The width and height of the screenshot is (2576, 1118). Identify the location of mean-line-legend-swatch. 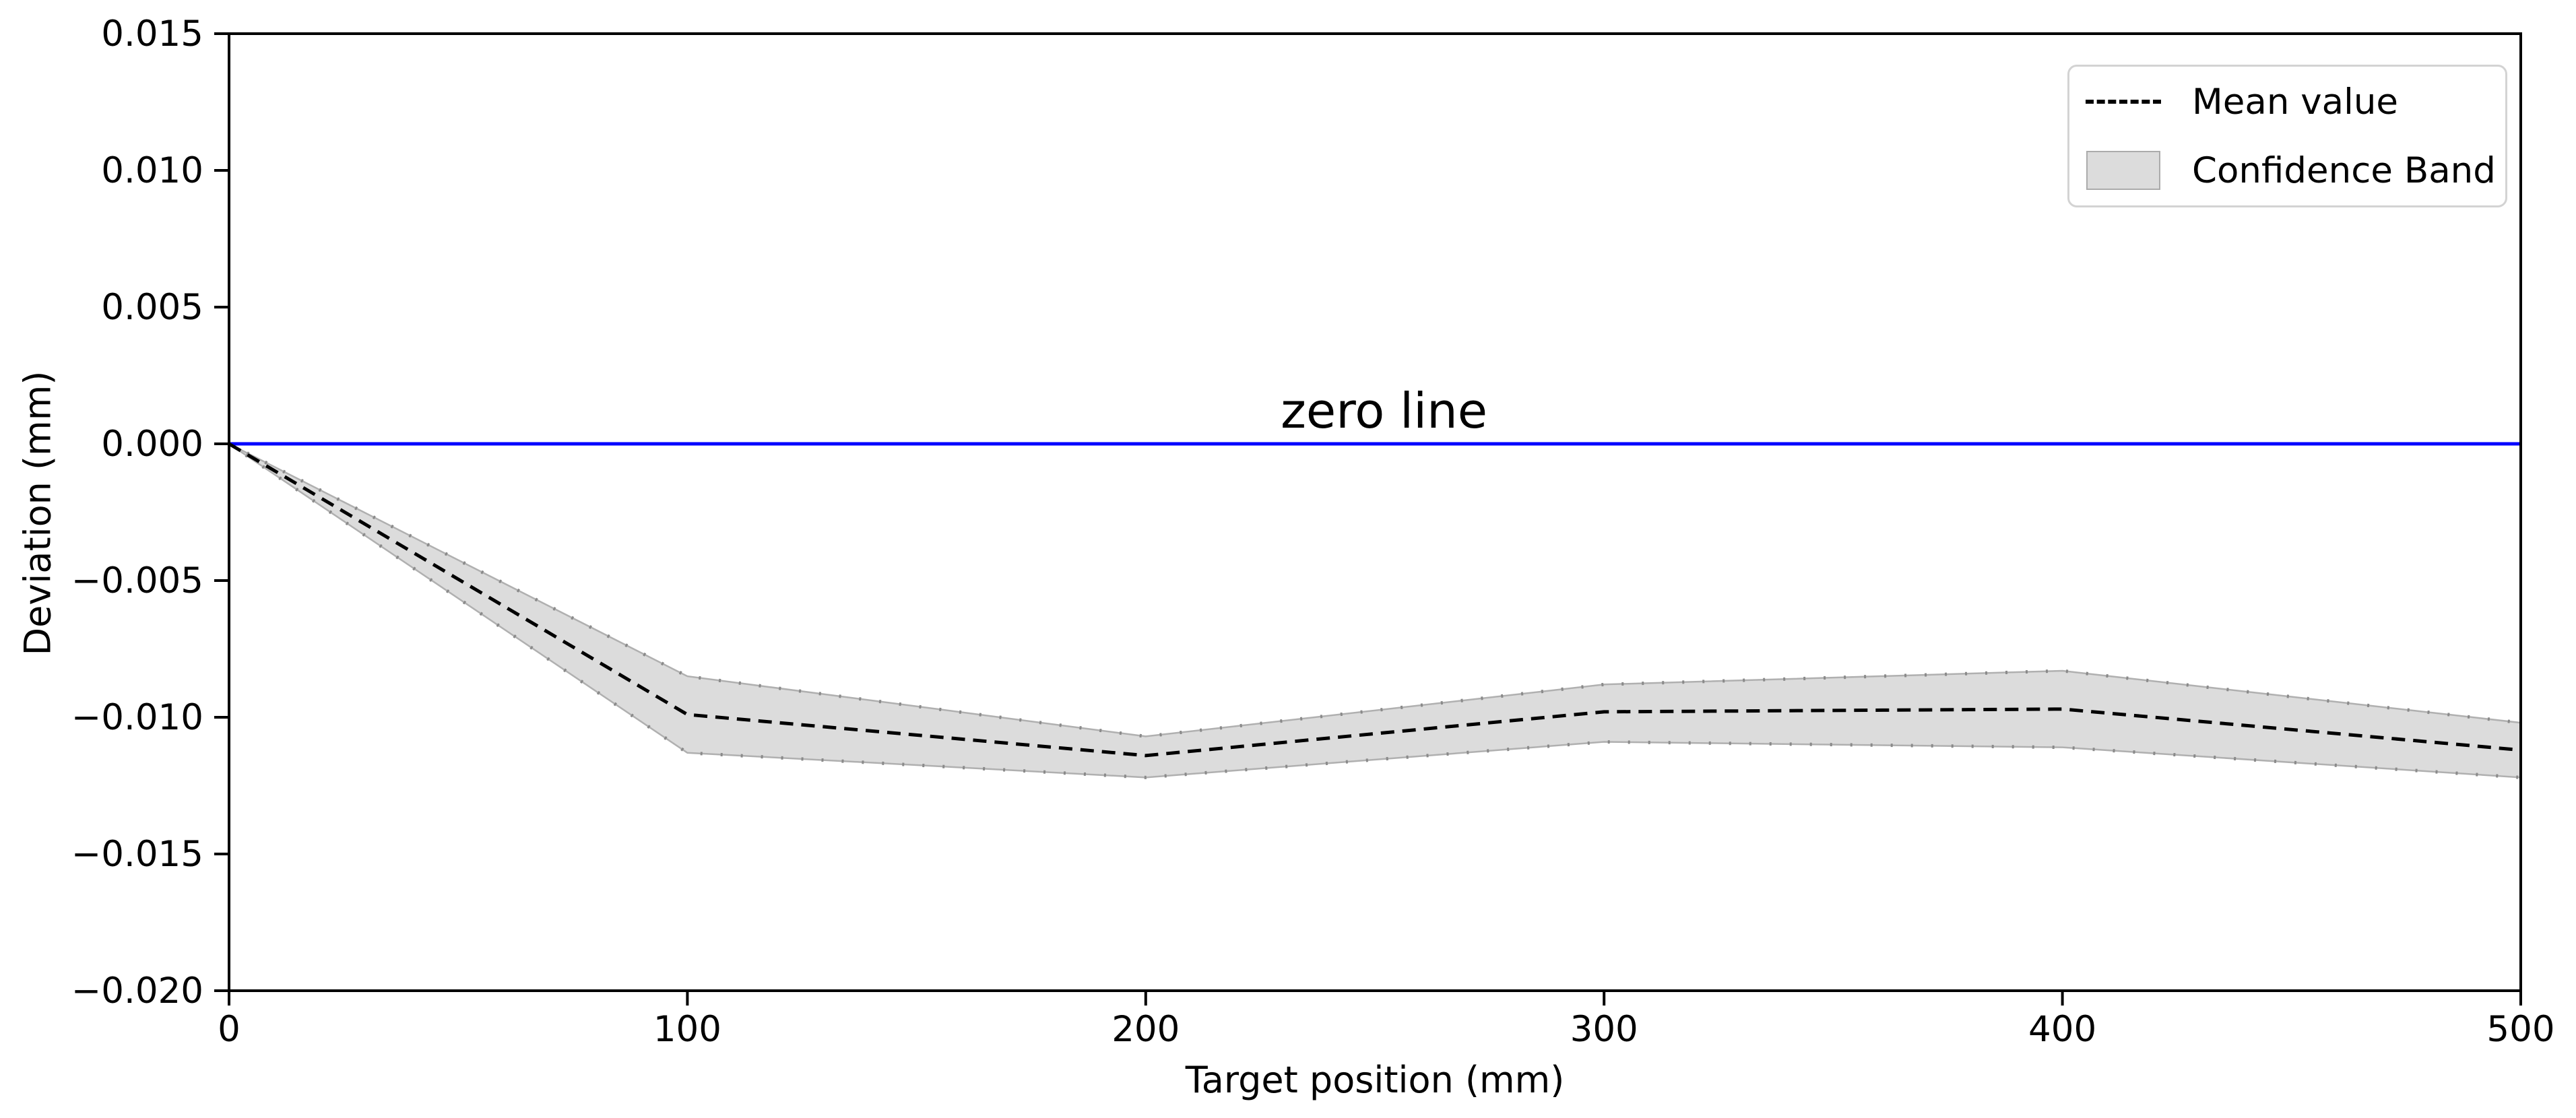
(2123, 102).